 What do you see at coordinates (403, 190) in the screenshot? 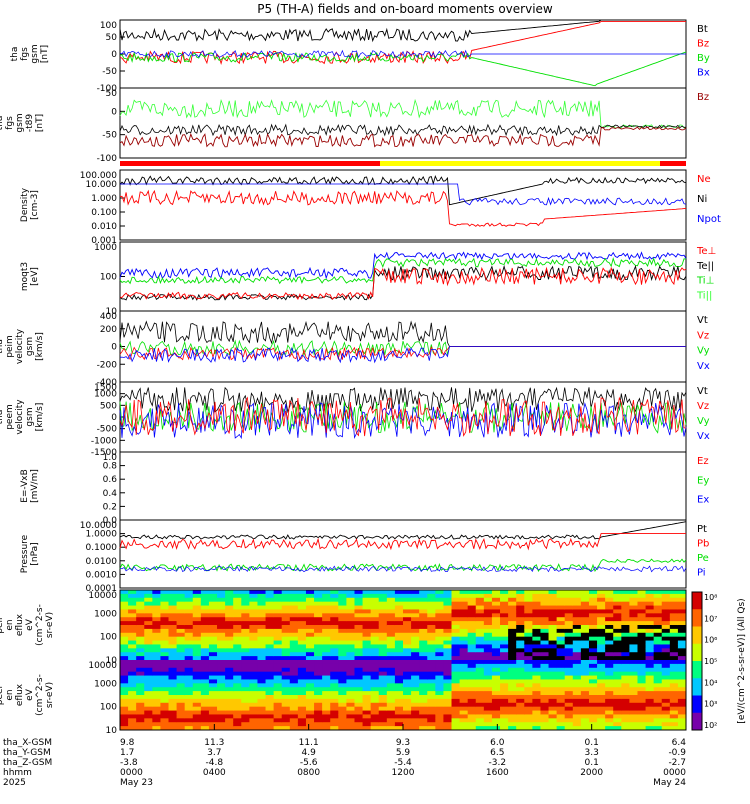
I see `series-Ni` at bounding box center [403, 190].